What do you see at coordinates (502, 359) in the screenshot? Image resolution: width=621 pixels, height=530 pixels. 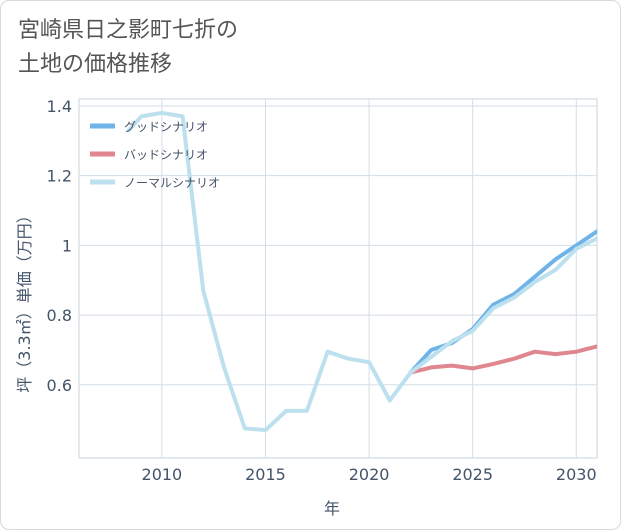 I see `bad-scenario-line` at bounding box center [502, 359].